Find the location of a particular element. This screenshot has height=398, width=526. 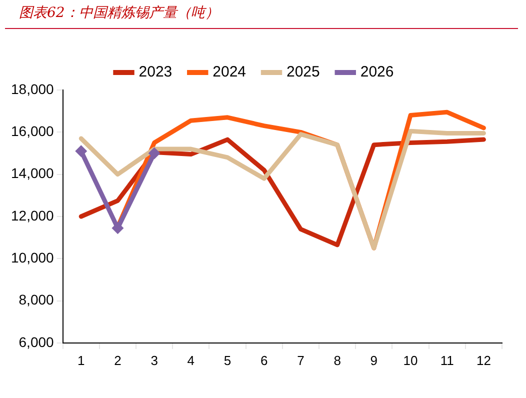

y-tick-label: 18,000 is located at coordinates (32, 88).